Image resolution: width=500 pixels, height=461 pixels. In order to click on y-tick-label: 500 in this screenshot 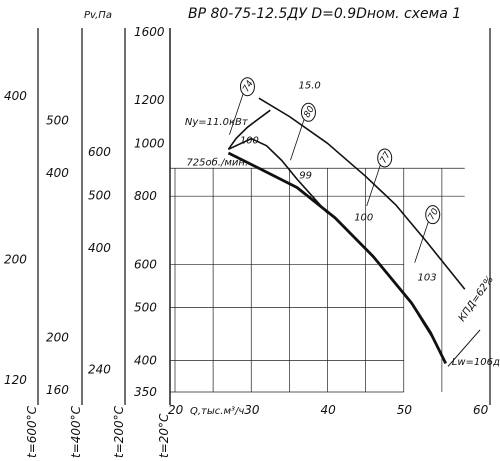, I will do `click(145, 308)`.